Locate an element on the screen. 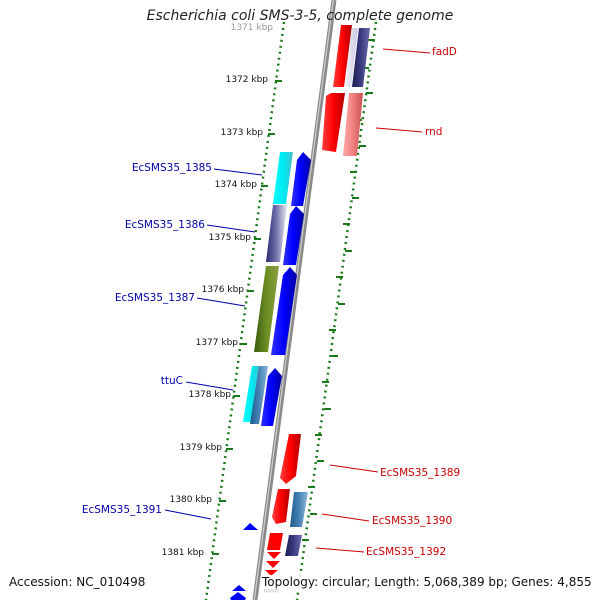 The image size is (600, 600). ruler-label: 1381 kbp is located at coordinates (183, 553).